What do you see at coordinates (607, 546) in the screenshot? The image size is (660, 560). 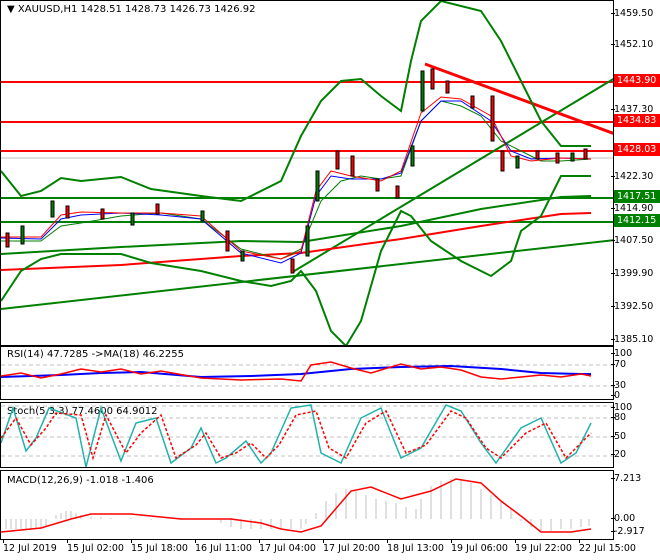 I see `time-tick: 22 Jul 15:00` at bounding box center [607, 546].